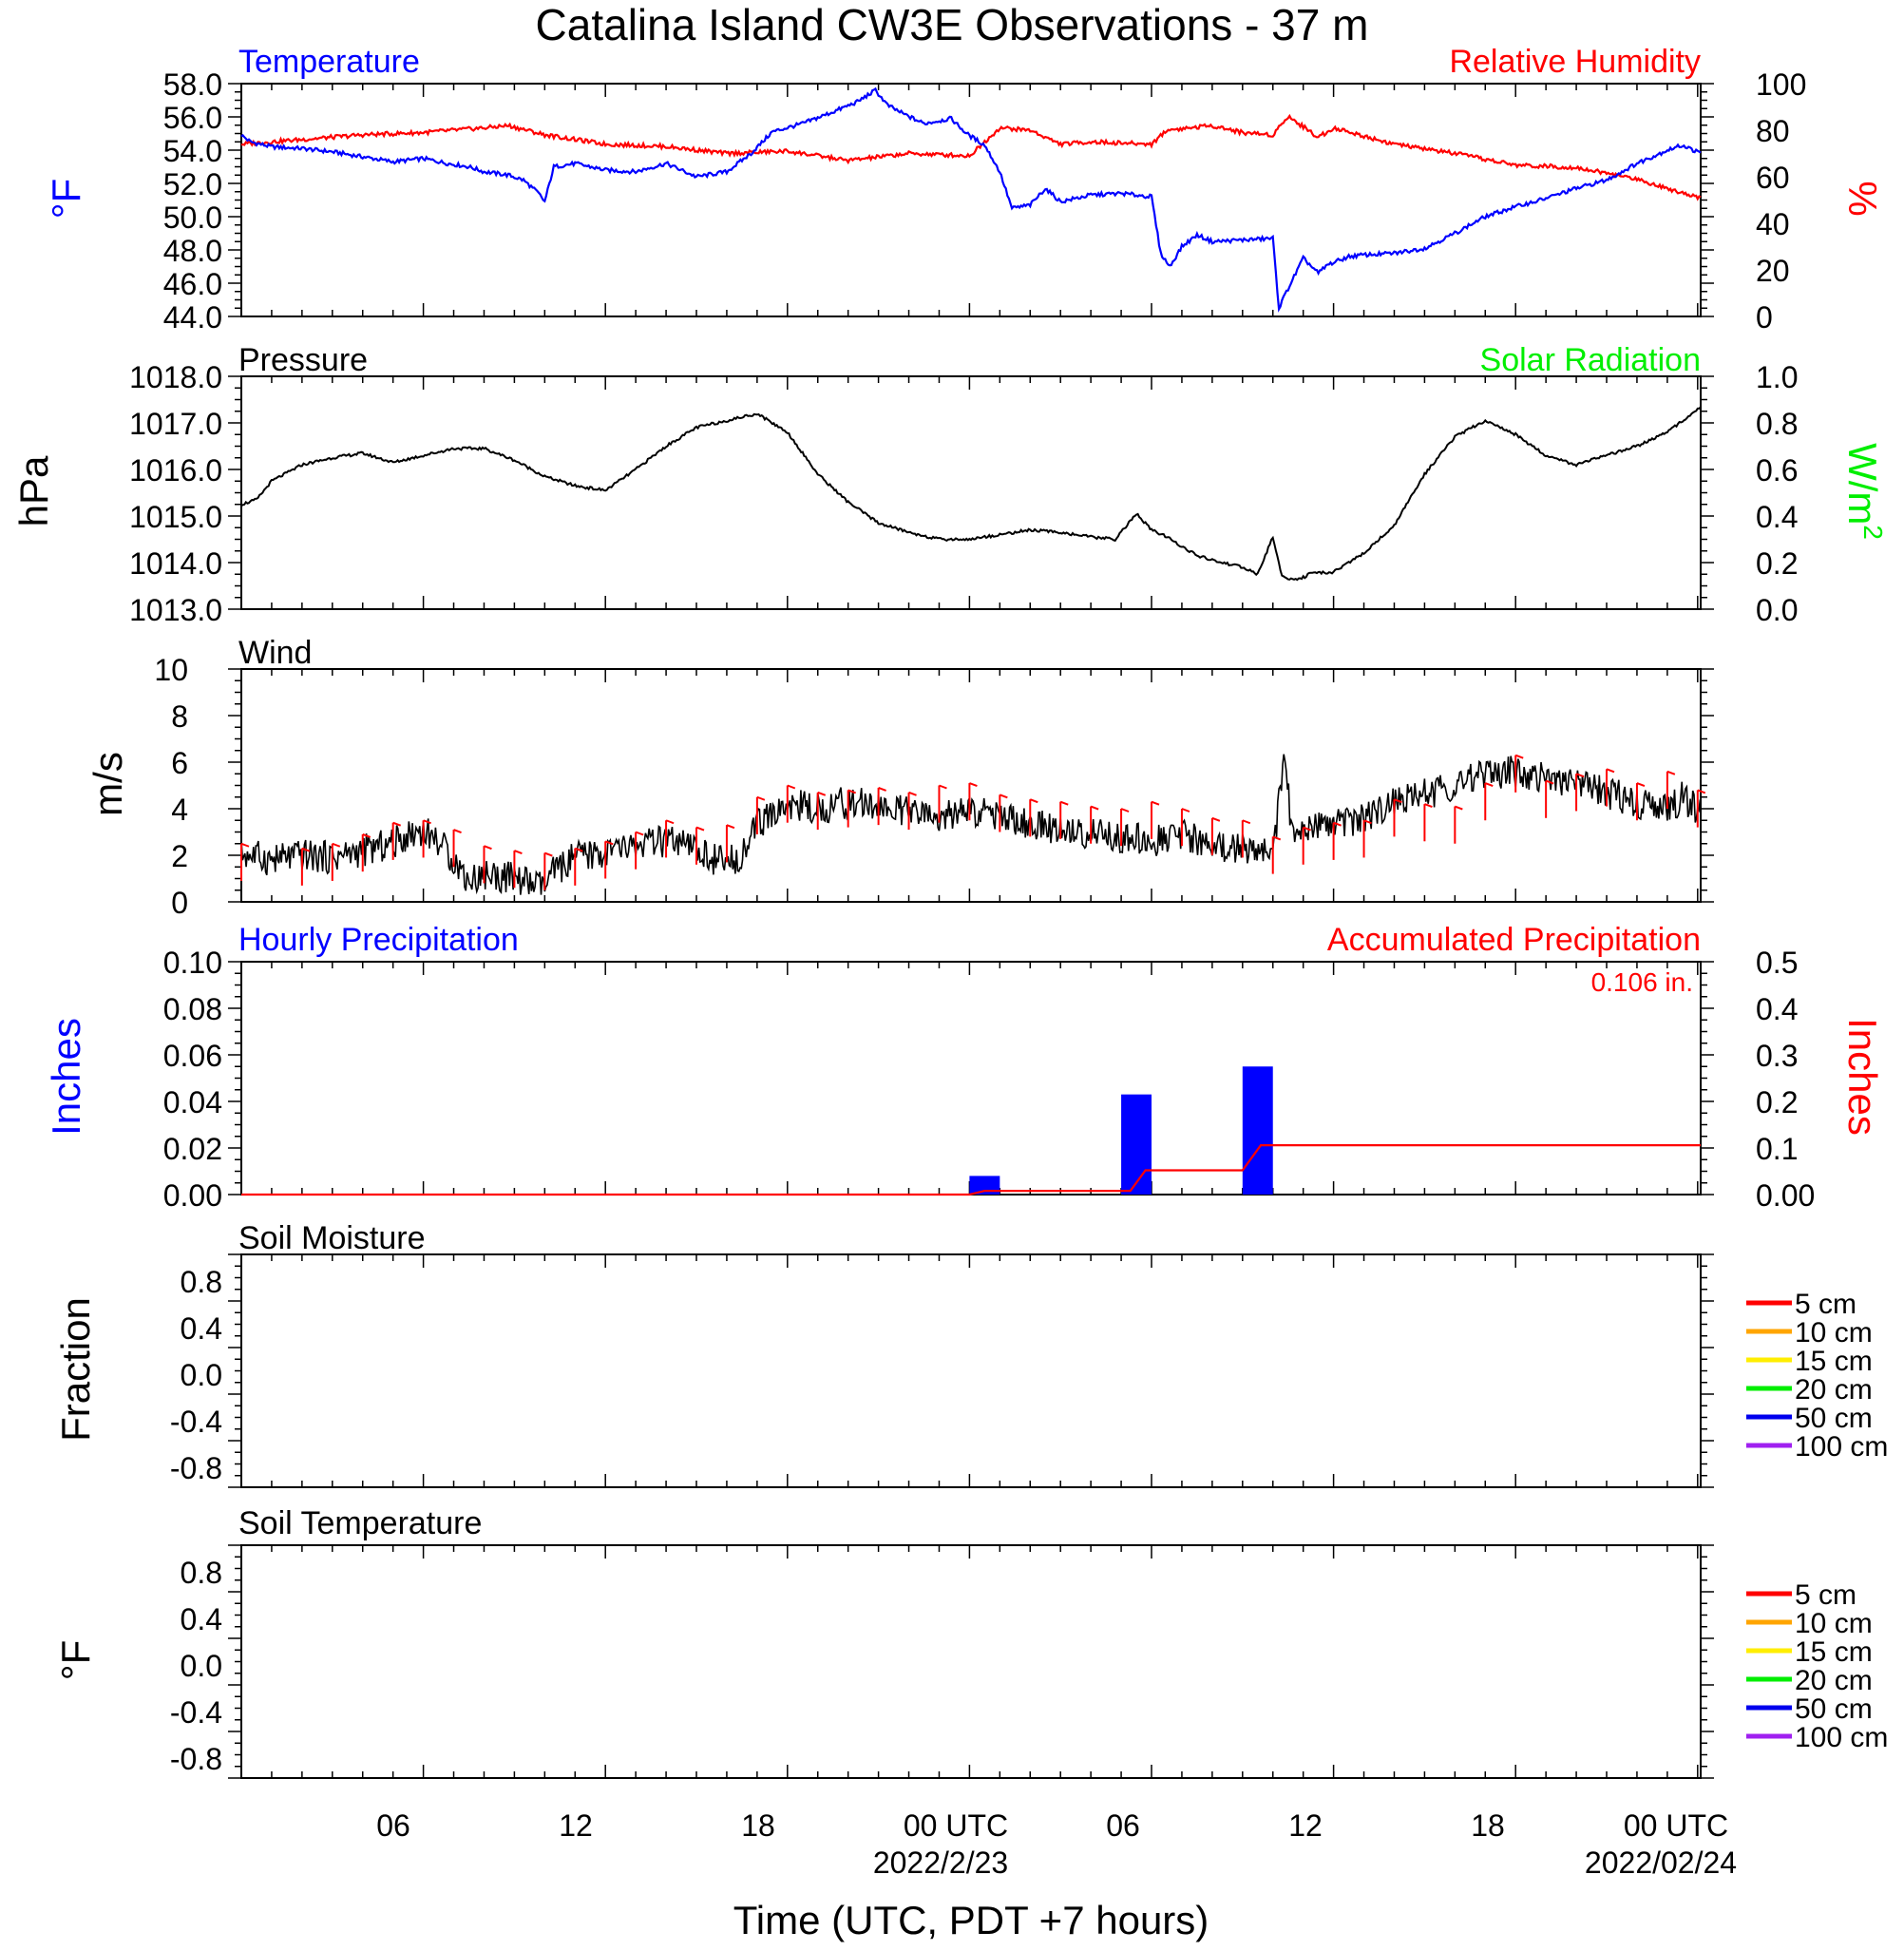  What do you see at coordinates (1773, 131) in the screenshot?
I see `y2-tick-label: 80` at bounding box center [1773, 131].